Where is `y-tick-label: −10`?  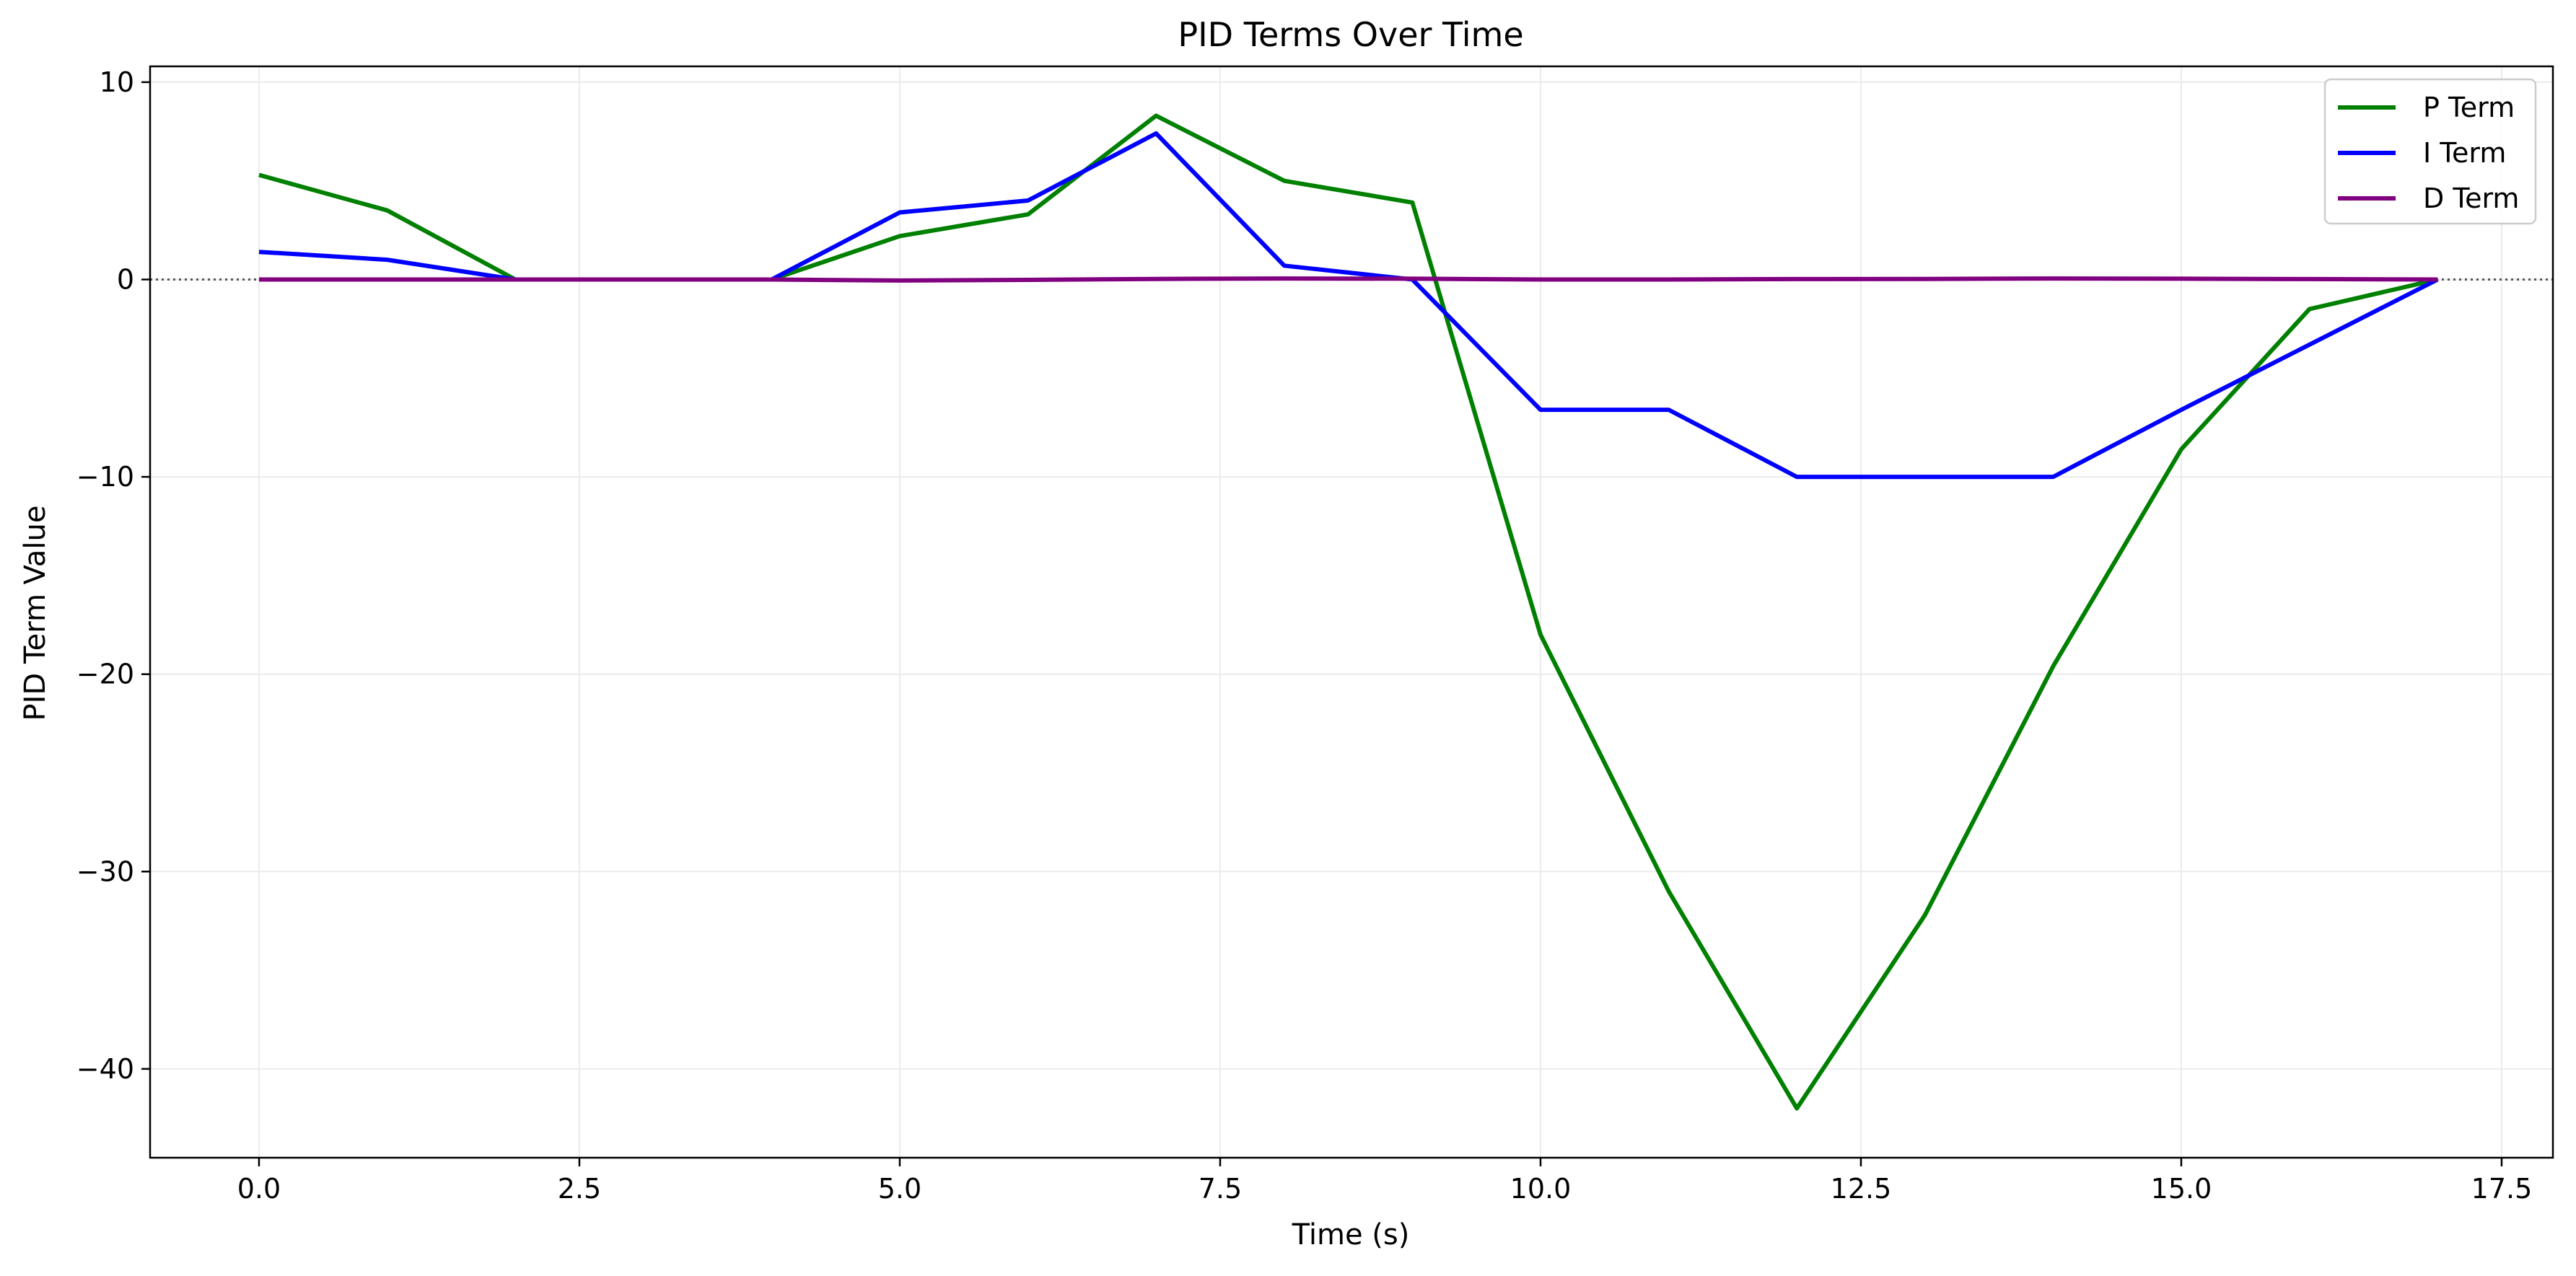 y-tick-label: −10 is located at coordinates (105, 477).